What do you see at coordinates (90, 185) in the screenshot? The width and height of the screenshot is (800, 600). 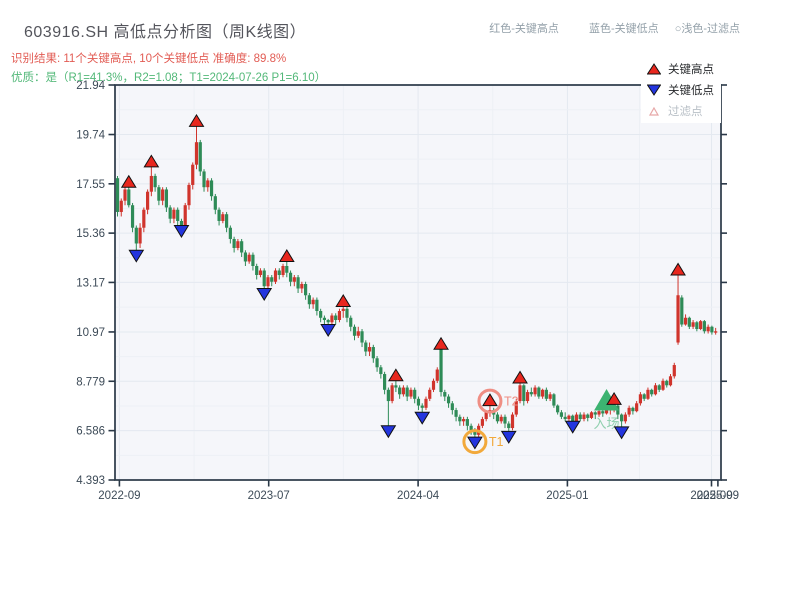 I see `y-tick-label: 17.55` at bounding box center [90, 185].